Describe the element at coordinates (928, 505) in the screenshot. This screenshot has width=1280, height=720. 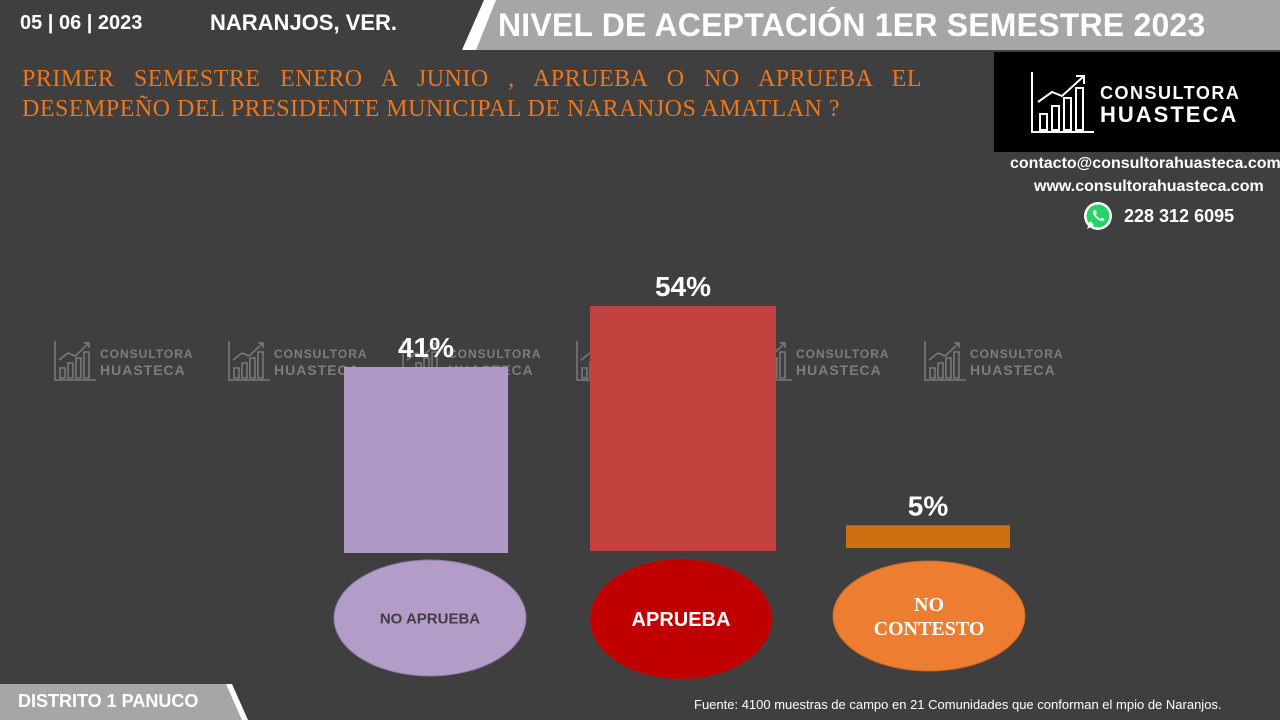
I see `data-label: 5%` at that location.